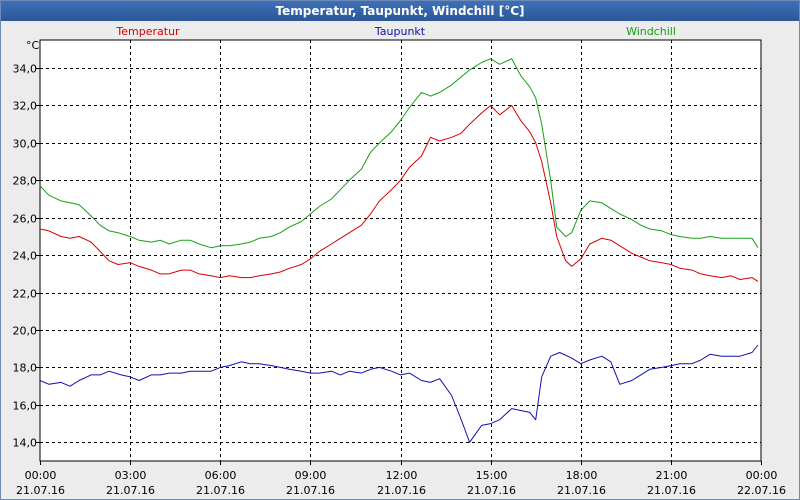 The image size is (800, 500). What do you see at coordinates (402, 475) in the screenshot?
I see `x-tick-time-label: 12:00` at bounding box center [402, 475].